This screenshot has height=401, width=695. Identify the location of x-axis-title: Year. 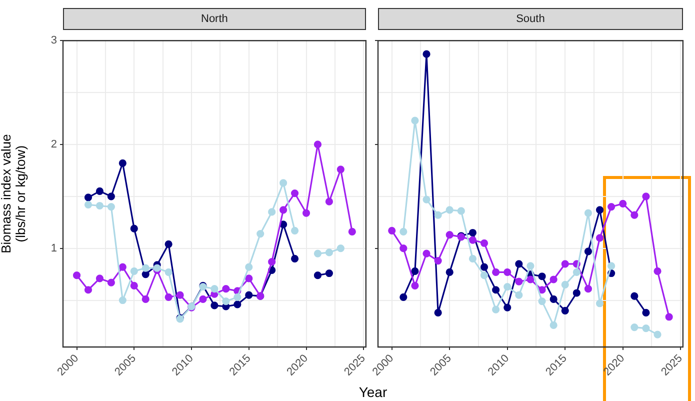
(373, 392).